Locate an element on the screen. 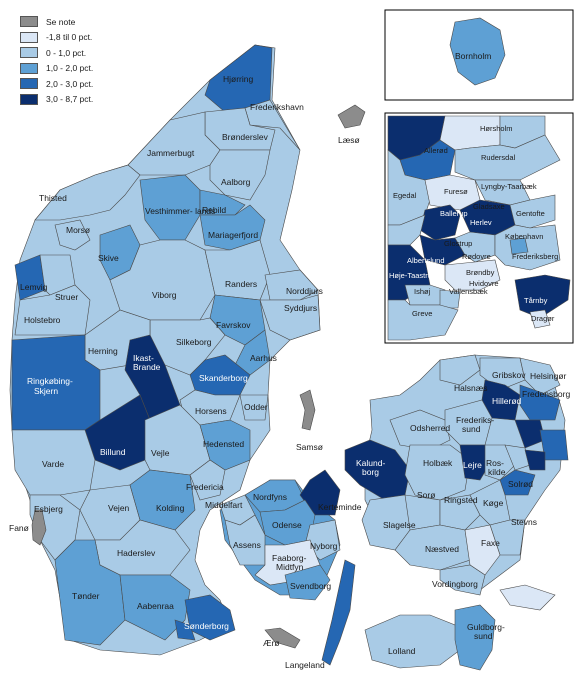  legend-item: 3,0 - 8,7 pct. is located at coordinates (56, 100).